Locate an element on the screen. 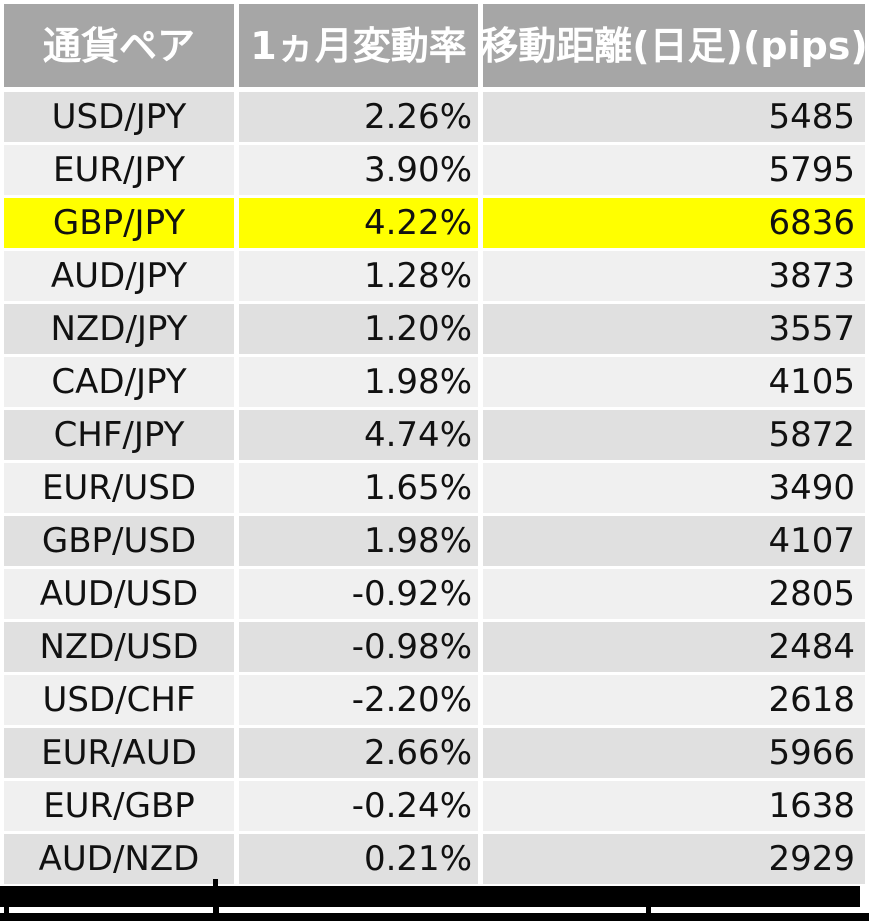  redaction-bar is located at coordinates (430, 896).